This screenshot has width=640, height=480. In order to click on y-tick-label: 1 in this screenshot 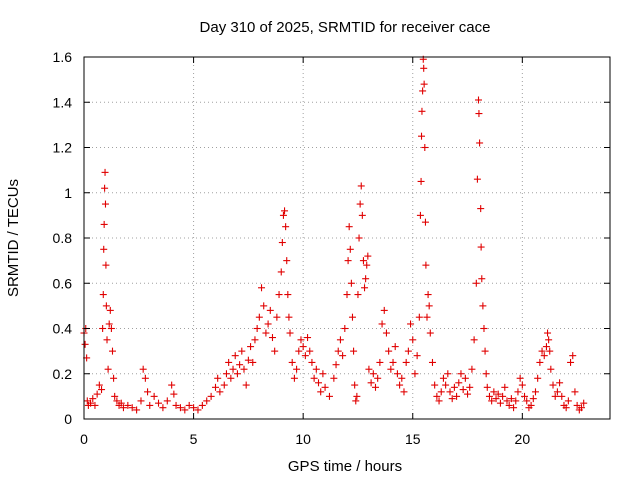, I will do `click(68, 193)`.